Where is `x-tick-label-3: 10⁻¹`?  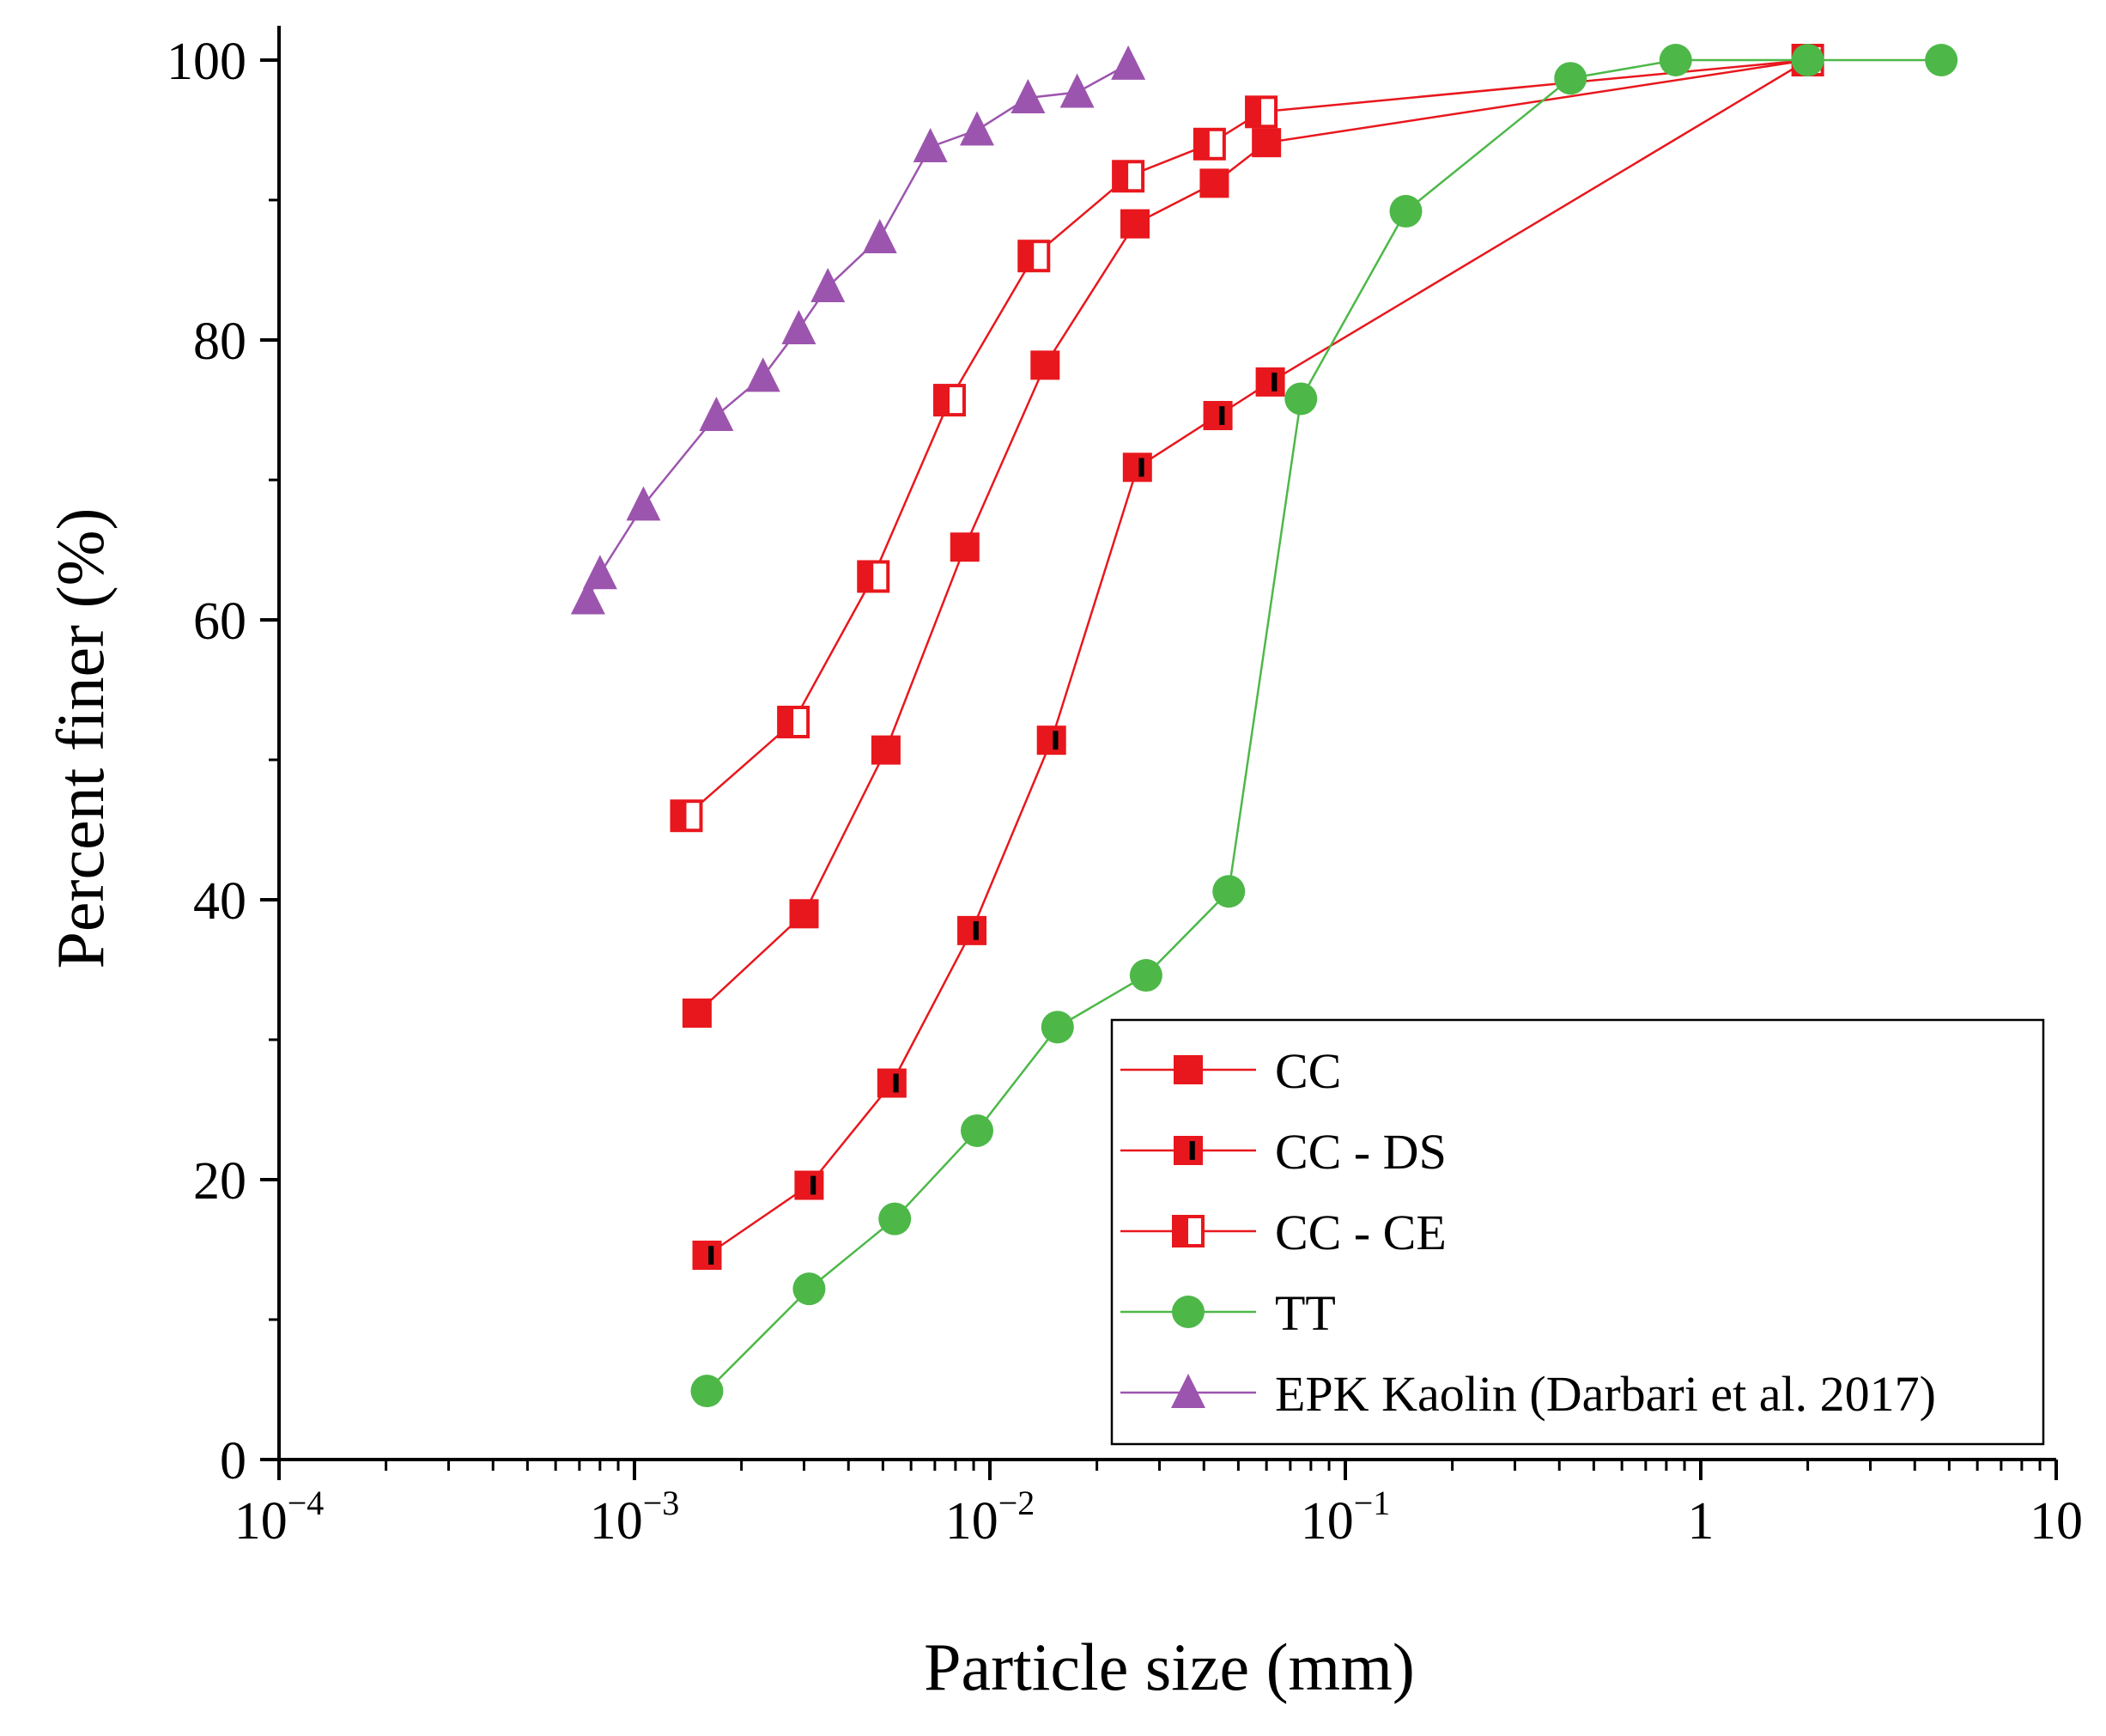 x-tick-label-3: 10⁻¹ is located at coordinates (1346, 1517).